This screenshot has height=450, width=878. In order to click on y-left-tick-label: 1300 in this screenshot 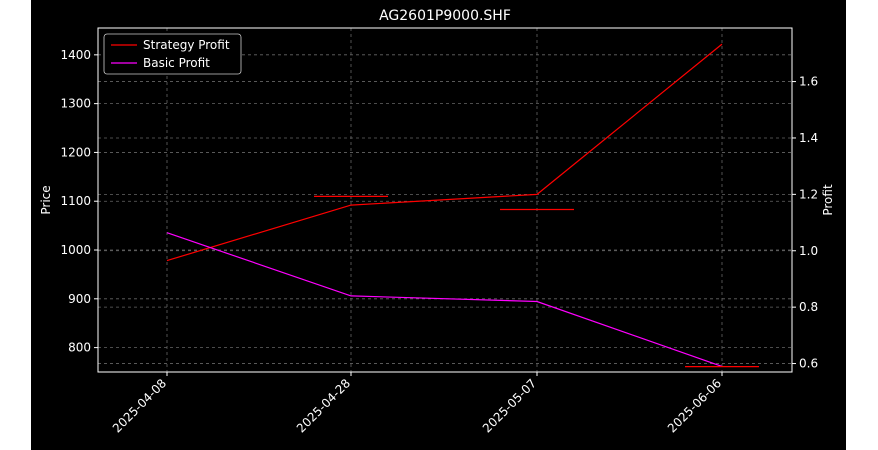, I will do `click(75, 104)`.